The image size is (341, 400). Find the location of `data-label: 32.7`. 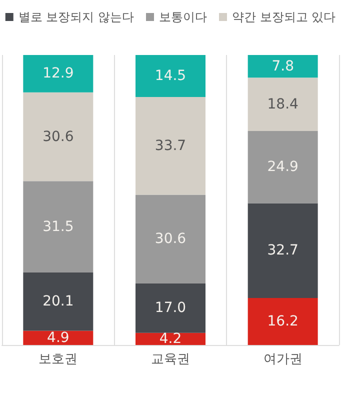

data-label: 32.7 is located at coordinates (282, 250).